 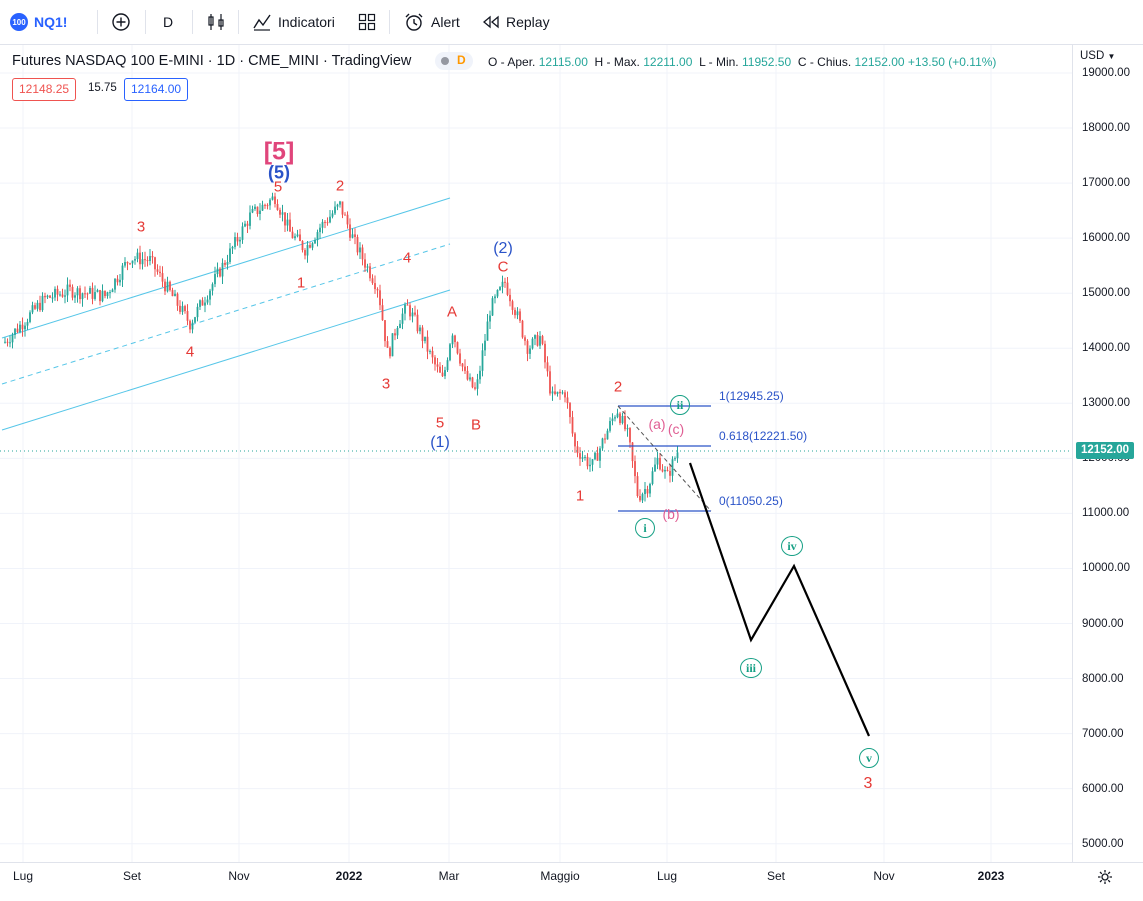 What do you see at coordinates (680, 405) in the screenshot?
I see `wave-label-ii: ii` at bounding box center [680, 405].